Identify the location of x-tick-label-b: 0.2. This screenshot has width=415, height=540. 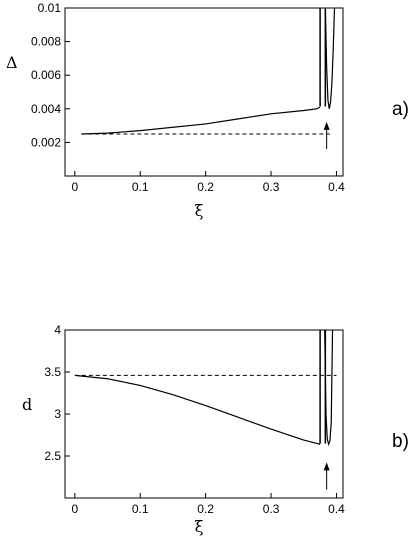
(205, 509).